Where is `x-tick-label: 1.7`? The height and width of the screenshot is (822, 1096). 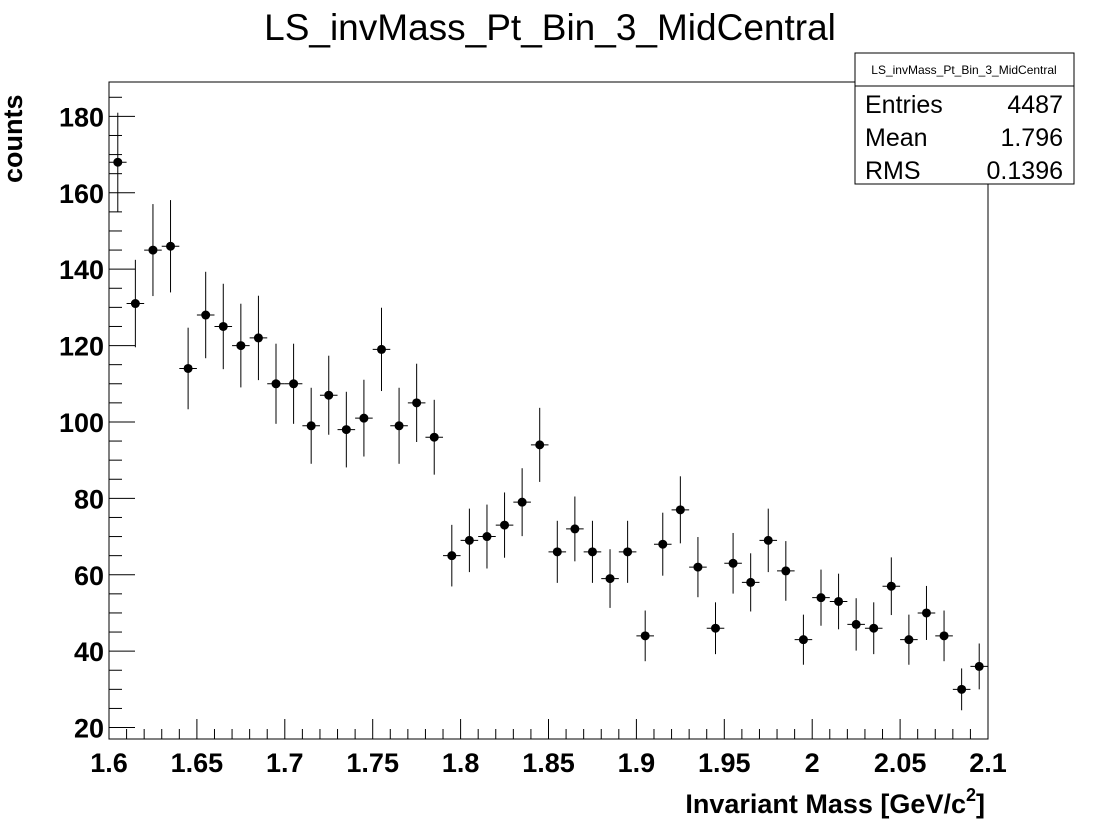
x-tick-label: 1.7 is located at coordinates (285, 763).